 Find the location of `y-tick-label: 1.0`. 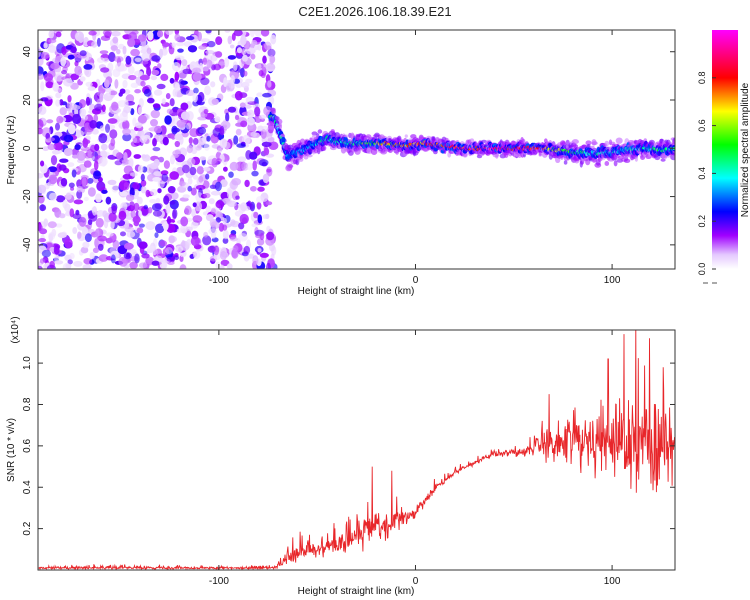

y-tick-label: 1.0 is located at coordinates (27, 363).